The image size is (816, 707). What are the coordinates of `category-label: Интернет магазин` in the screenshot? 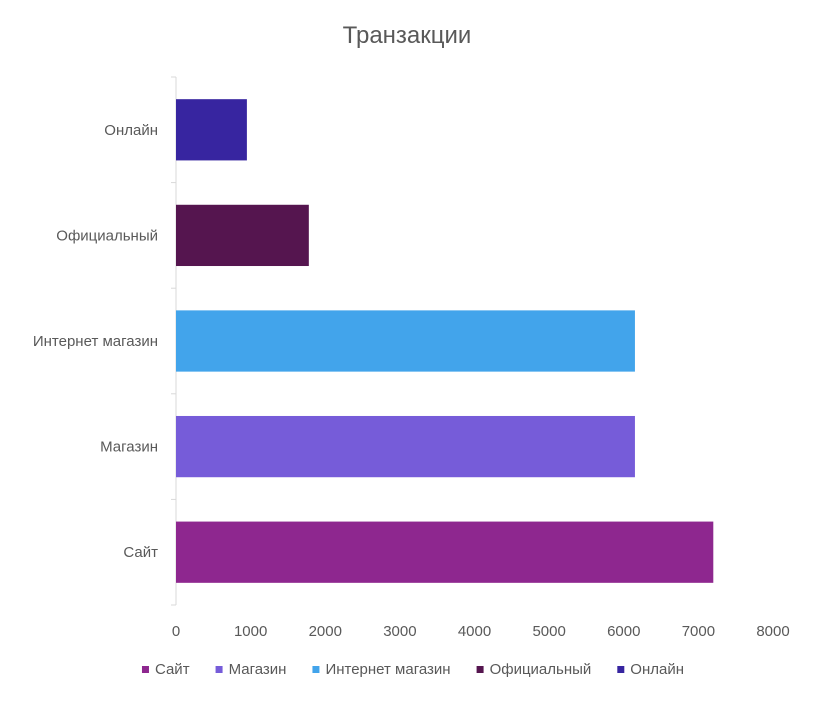 It's located at (95, 341).